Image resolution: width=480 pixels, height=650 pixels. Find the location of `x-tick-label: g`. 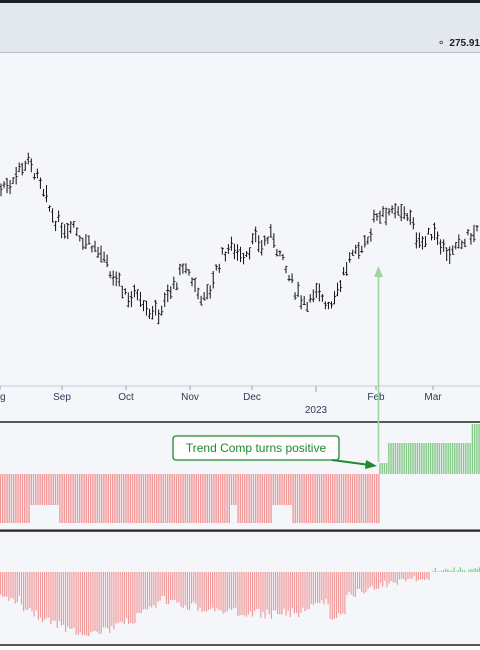

x-tick-label: g is located at coordinates (3, 397).